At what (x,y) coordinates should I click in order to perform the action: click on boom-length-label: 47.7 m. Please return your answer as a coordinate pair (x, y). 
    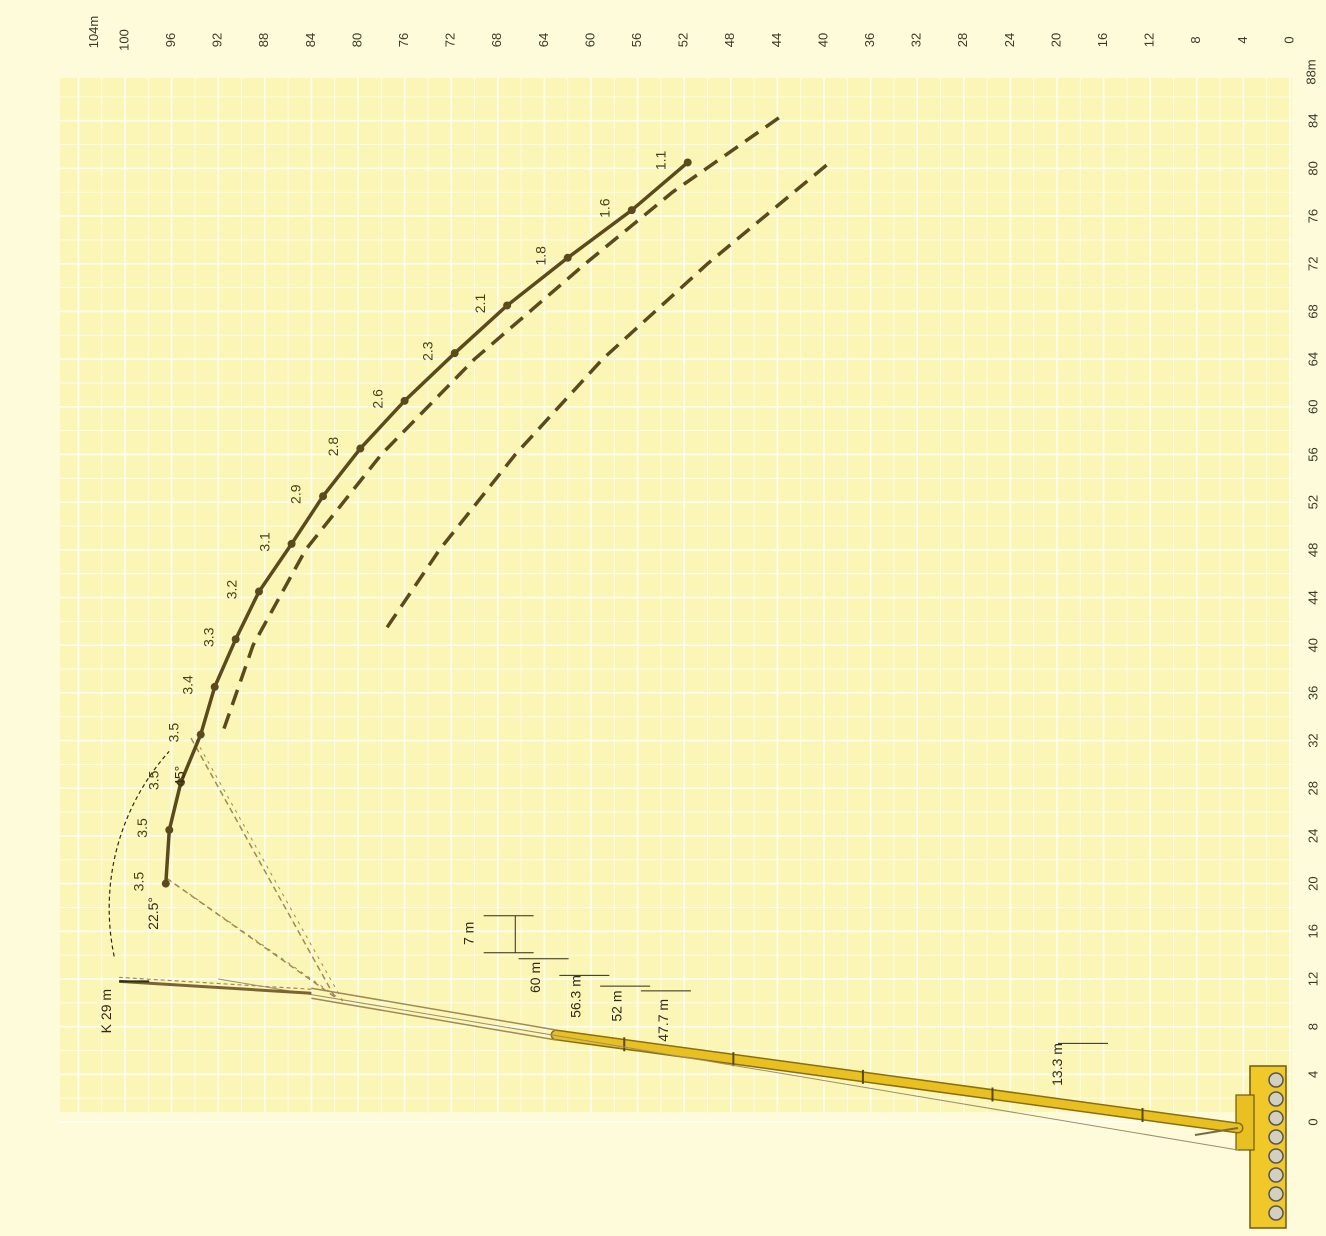
    Looking at the image, I should click on (663, 1020).